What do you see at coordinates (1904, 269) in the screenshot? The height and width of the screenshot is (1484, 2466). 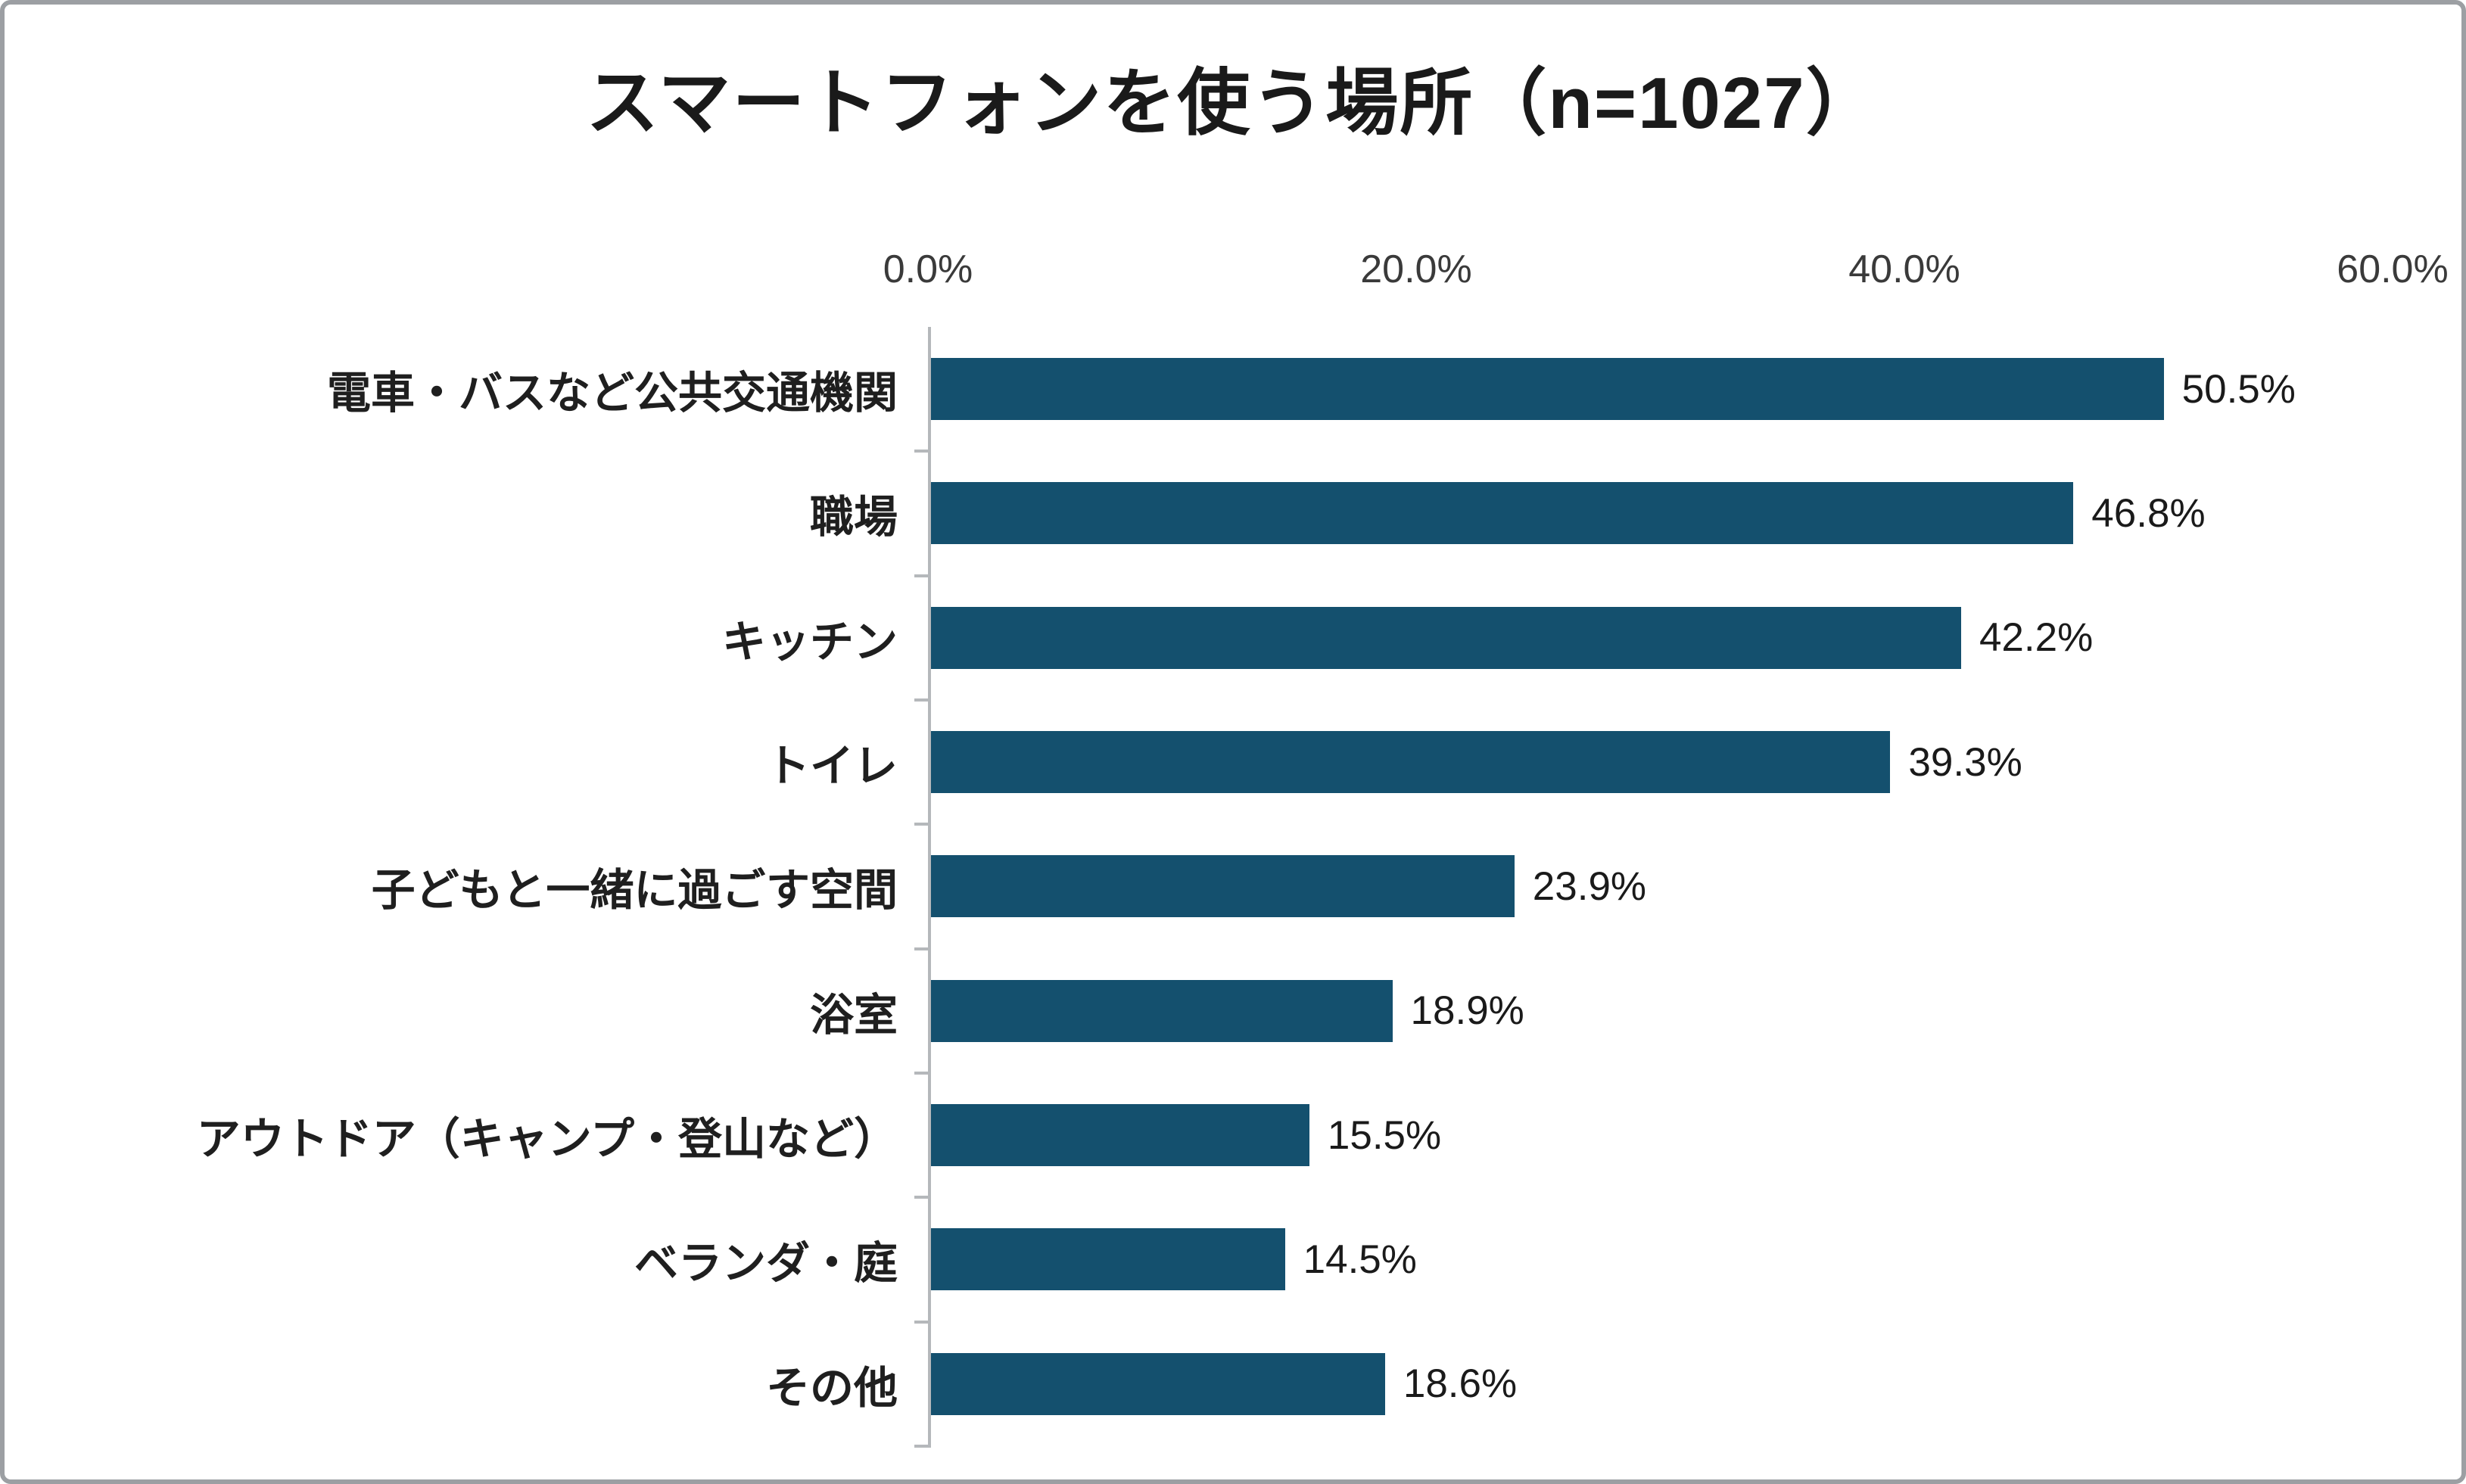 I see `x-axis-tick-label: 40.0%` at bounding box center [1904, 269].